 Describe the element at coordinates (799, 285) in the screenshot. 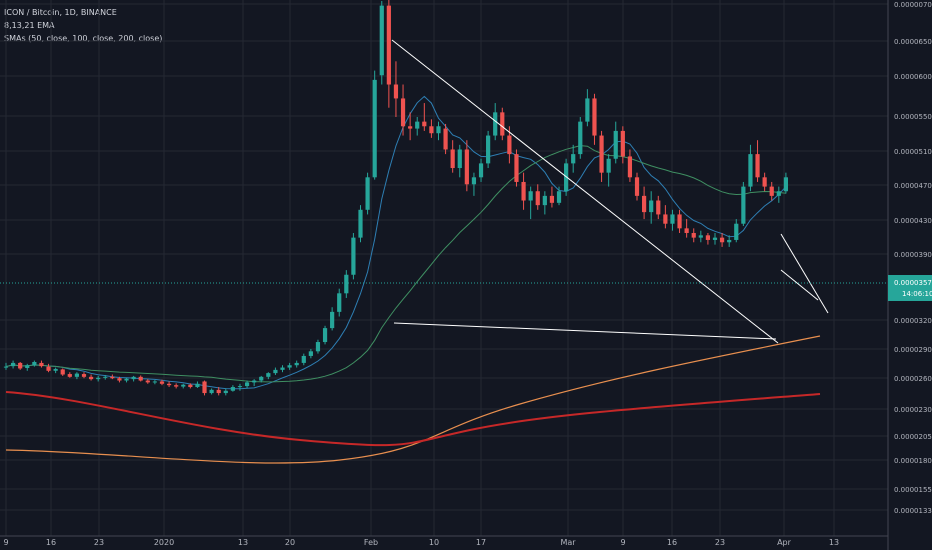

I see `wedge-lower-line` at that location.